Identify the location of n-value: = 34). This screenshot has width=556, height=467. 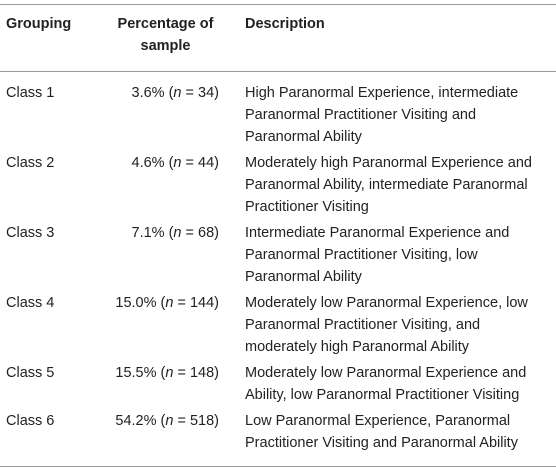
(202, 93).